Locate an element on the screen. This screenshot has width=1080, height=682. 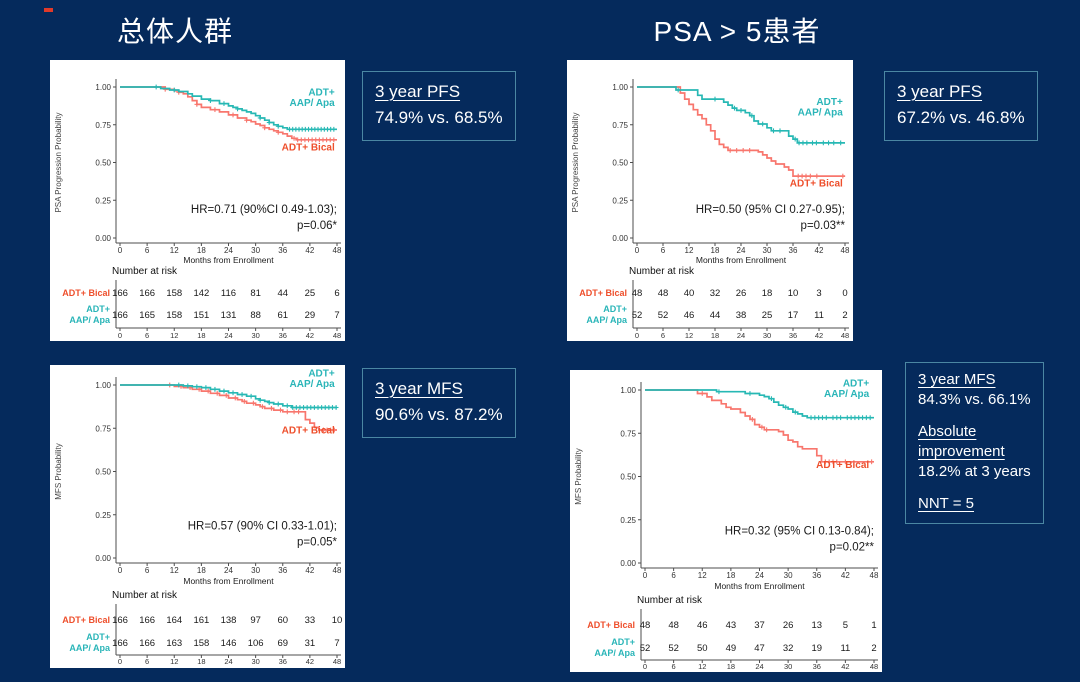
svg-text: p=0.02** is located at coordinates (852, 547).